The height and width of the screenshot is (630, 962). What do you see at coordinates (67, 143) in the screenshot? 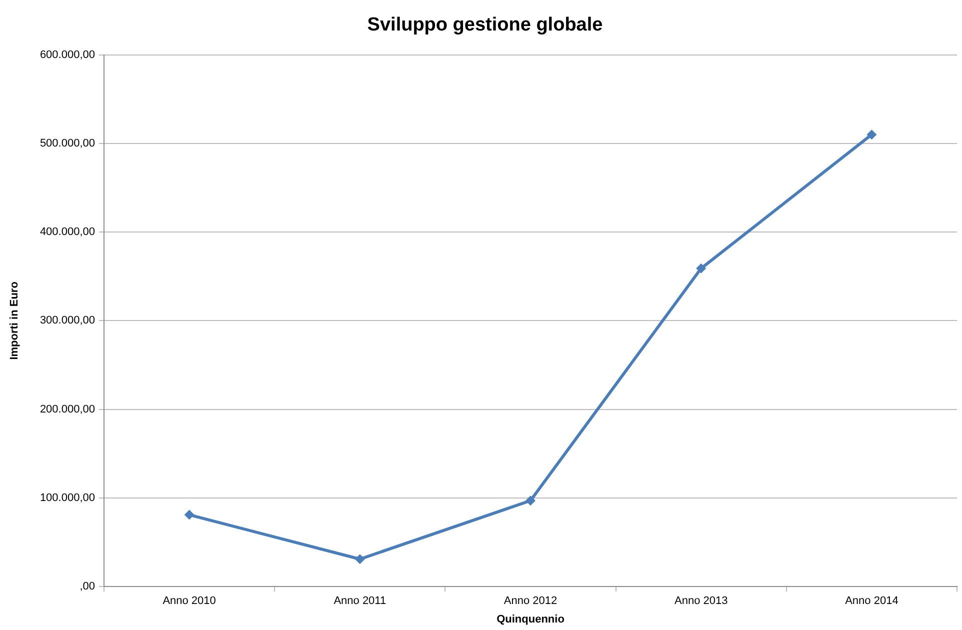
I see `y-tick-label: 500.000,00` at bounding box center [67, 143].